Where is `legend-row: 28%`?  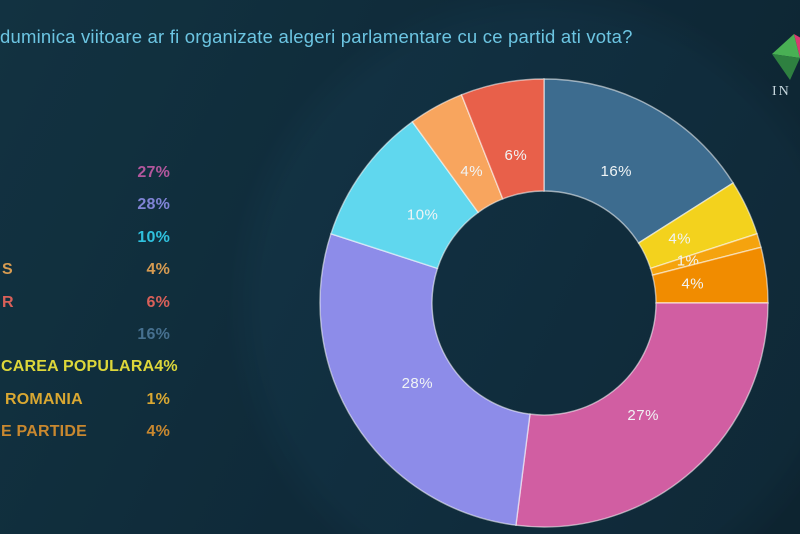
legend-row: 28% is located at coordinates (85, 205).